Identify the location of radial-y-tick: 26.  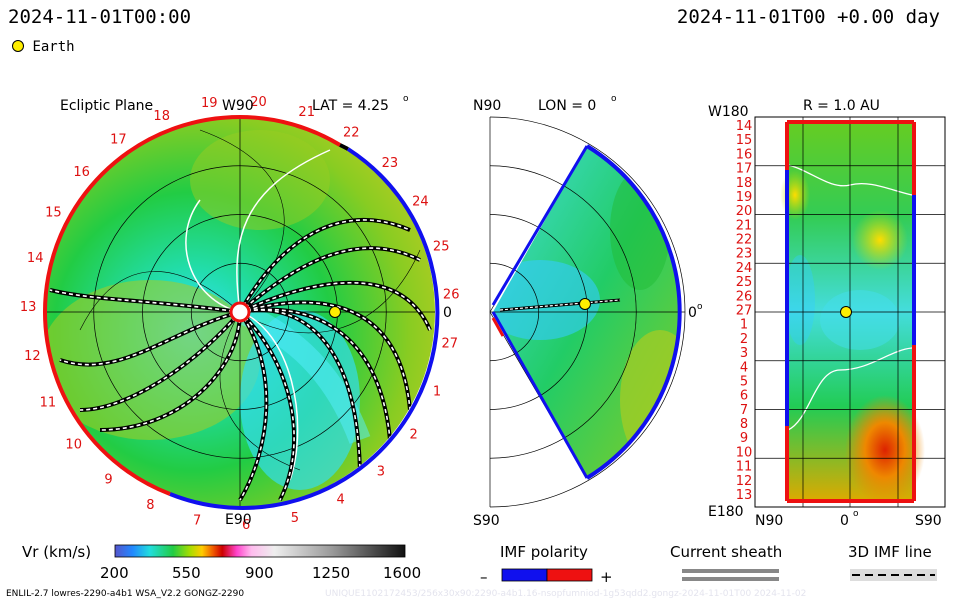
(744, 296).